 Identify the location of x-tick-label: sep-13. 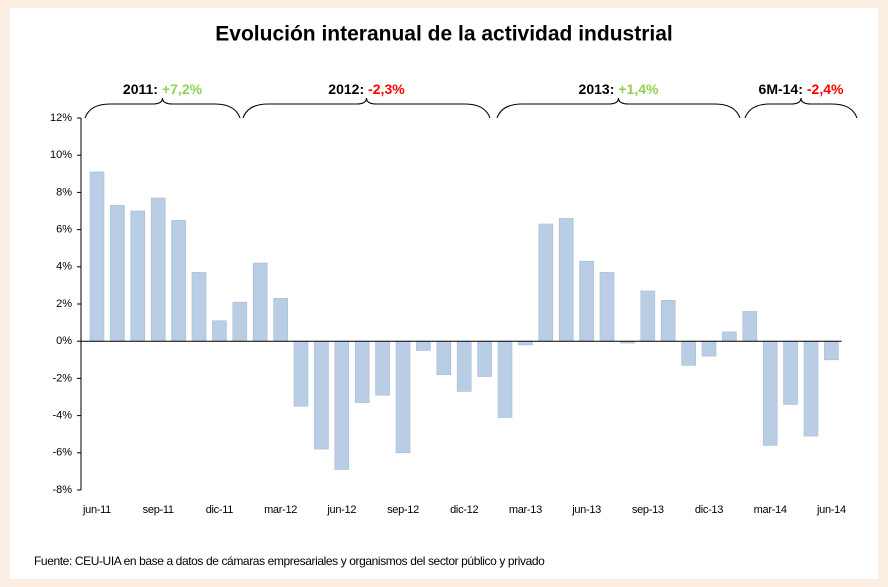
(648, 510).